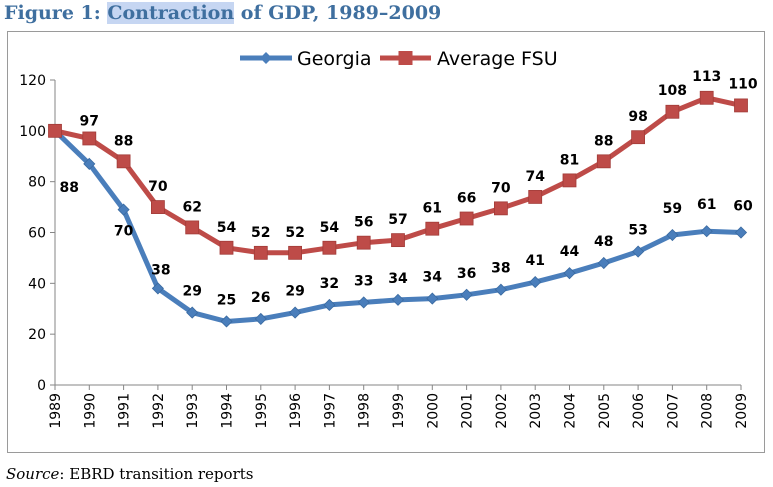 Image resolution: width=773 pixels, height=487 pixels. What do you see at coordinates (32, 132) in the screenshot?
I see `y-tick-label: 100` at bounding box center [32, 132].